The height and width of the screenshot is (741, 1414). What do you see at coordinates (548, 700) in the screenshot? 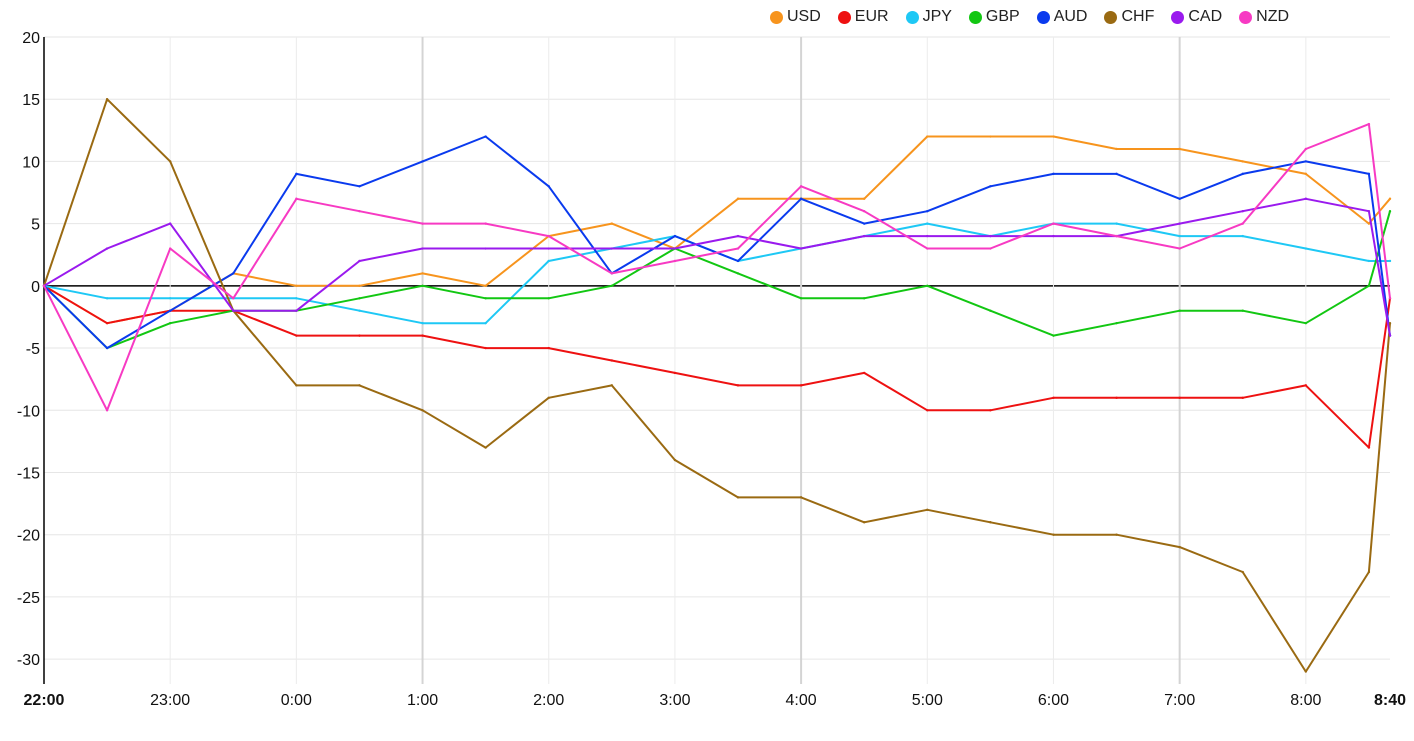
I see `x-tick-label: 2:00` at bounding box center [548, 700].